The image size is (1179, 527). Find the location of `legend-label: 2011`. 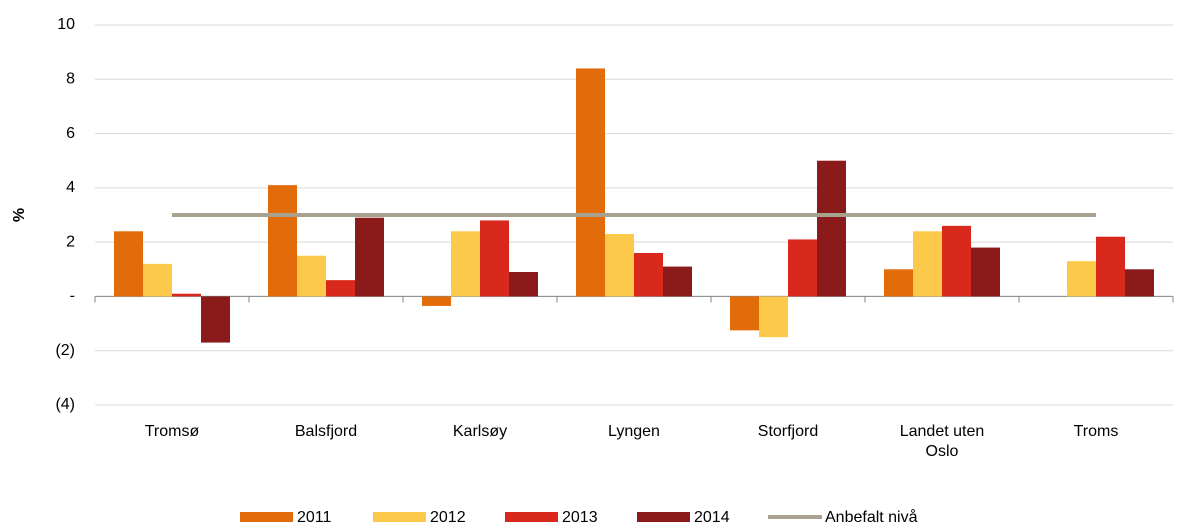

legend-label: 2011 is located at coordinates (314, 517).